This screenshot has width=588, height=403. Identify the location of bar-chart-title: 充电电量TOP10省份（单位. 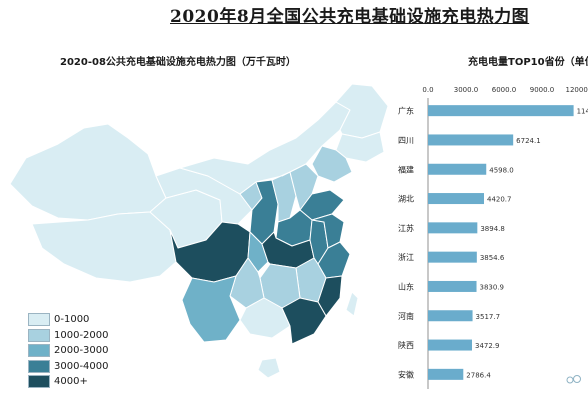
(528, 62).